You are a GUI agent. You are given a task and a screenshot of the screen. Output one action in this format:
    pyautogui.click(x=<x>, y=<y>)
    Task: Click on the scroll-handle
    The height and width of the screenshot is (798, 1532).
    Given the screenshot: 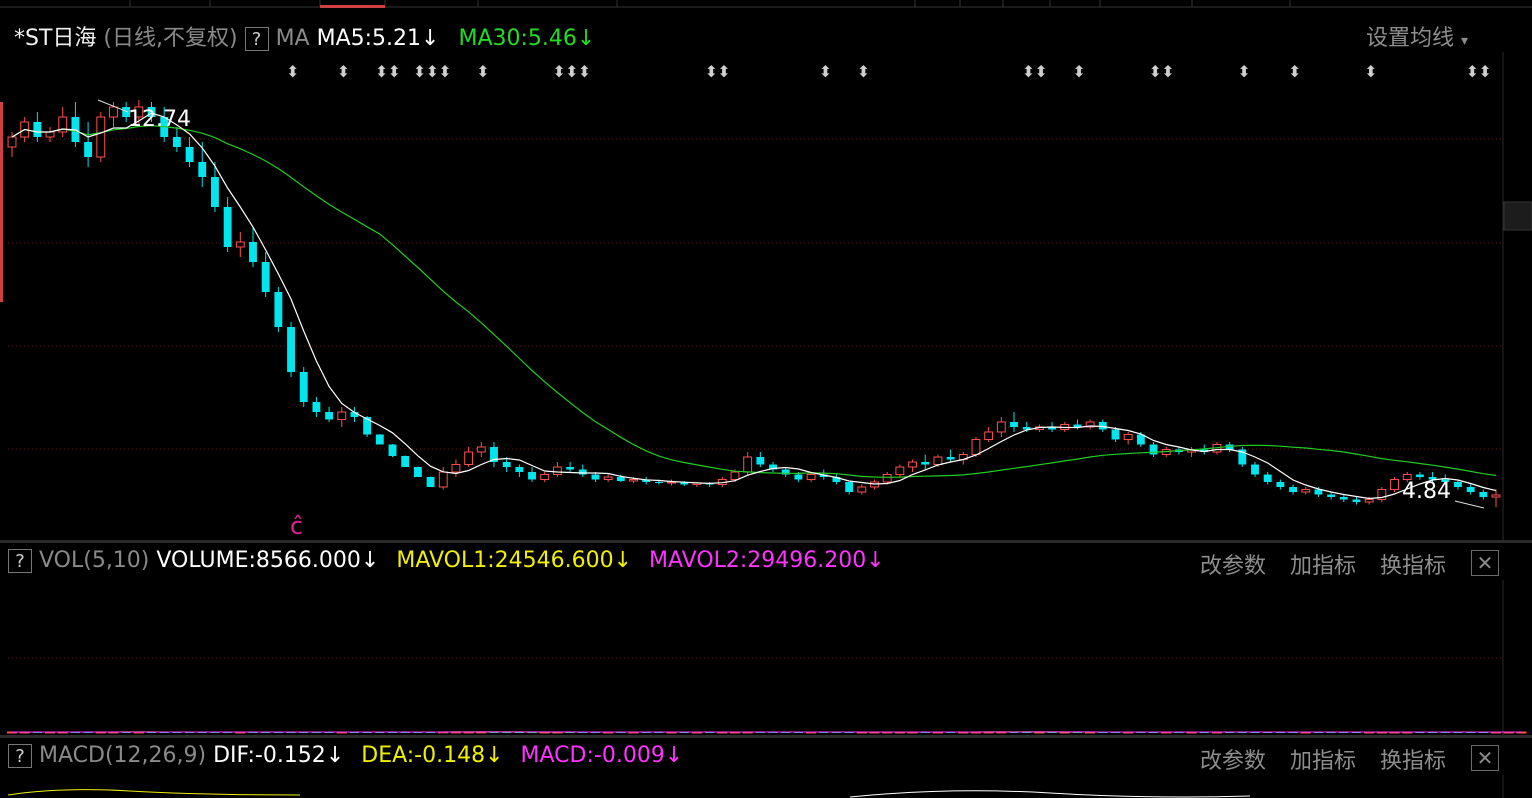 What is the action you would take?
    pyautogui.click(x=1517, y=216)
    